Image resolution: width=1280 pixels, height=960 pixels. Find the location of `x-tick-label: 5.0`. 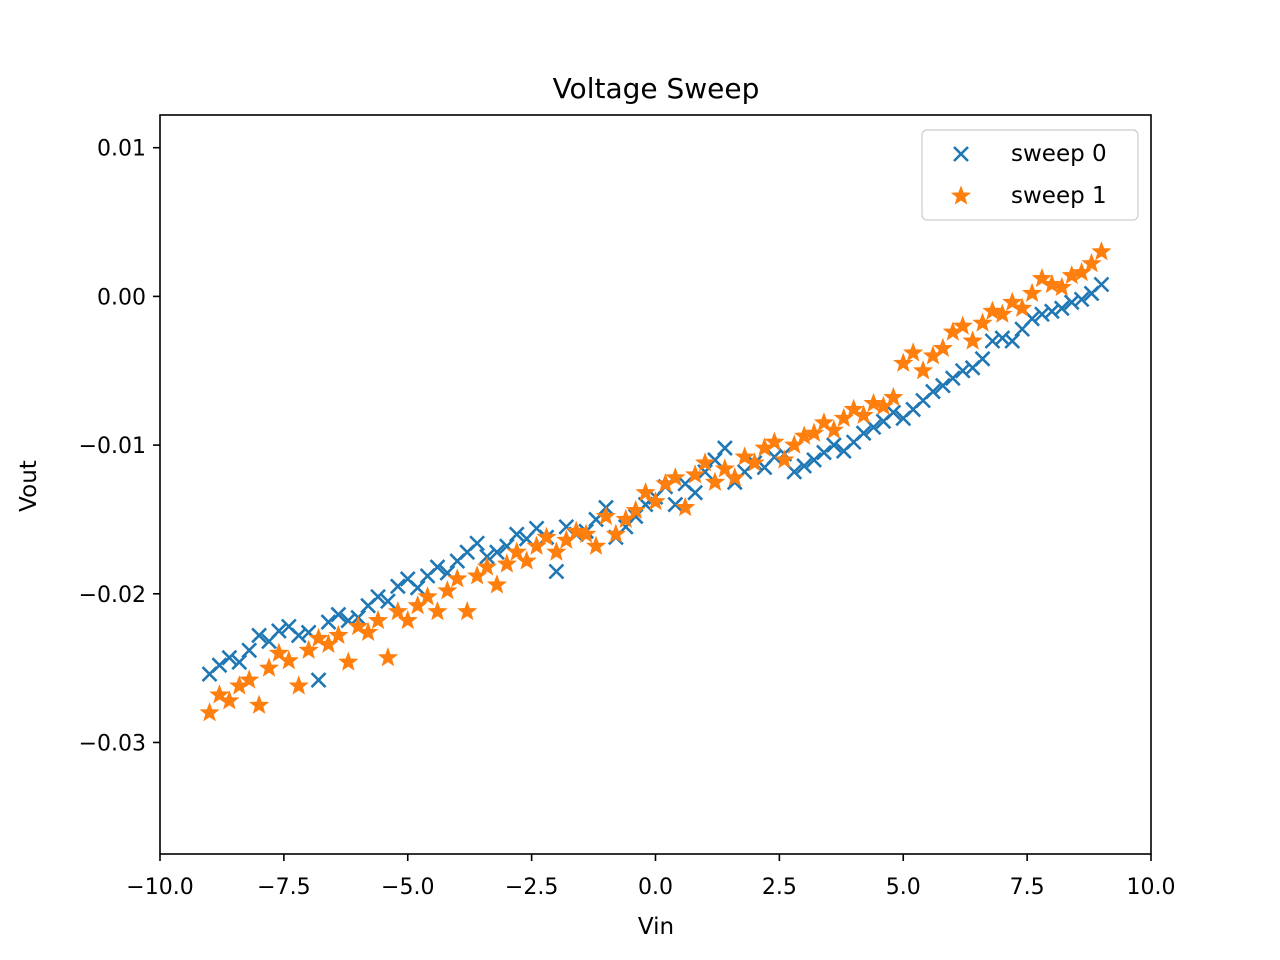

x-tick-label: 5.0 is located at coordinates (903, 887).